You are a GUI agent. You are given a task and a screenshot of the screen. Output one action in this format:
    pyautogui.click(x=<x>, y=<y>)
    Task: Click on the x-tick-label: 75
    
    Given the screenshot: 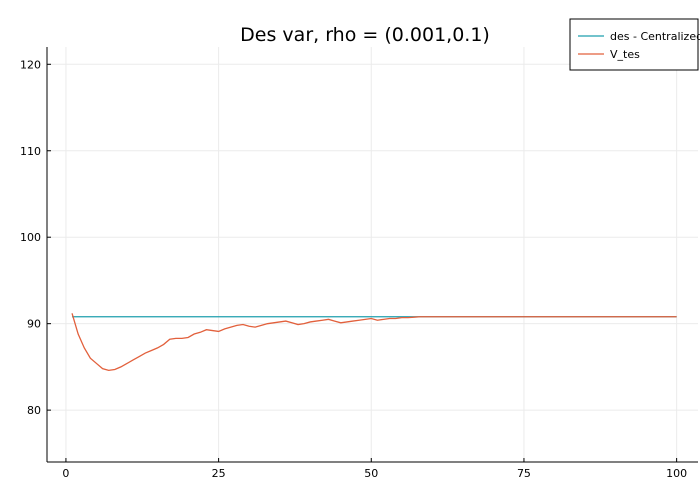 What is the action you would take?
    pyautogui.click(x=524, y=473)
    